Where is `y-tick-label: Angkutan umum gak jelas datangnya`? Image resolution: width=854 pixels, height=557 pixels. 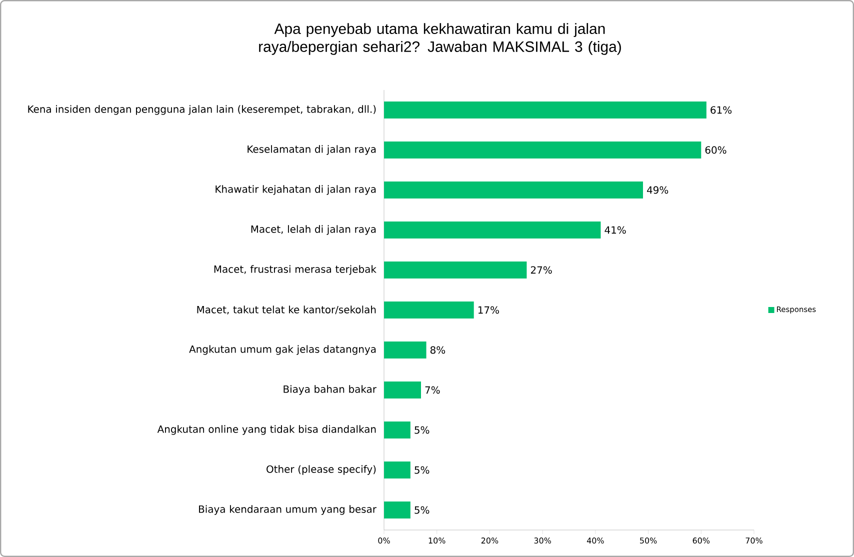 y-tick-label: Angkutan umum gak jelas datangnya is located at coordinates (282, 350).